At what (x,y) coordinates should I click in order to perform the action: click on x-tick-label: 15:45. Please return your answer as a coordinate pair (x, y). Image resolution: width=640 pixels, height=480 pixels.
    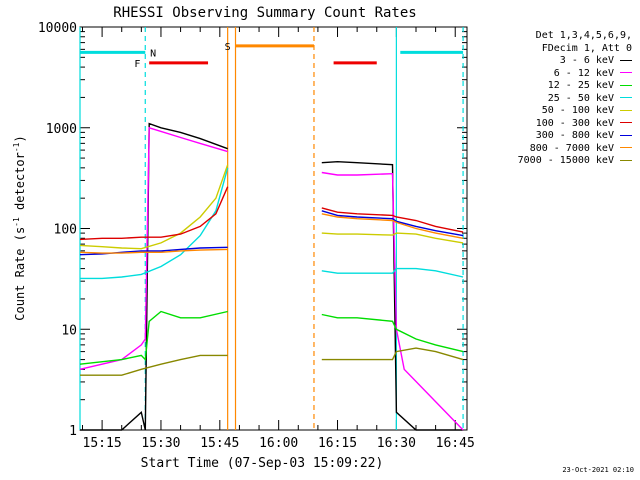
    Looking at the image, I should click on (219, 443).